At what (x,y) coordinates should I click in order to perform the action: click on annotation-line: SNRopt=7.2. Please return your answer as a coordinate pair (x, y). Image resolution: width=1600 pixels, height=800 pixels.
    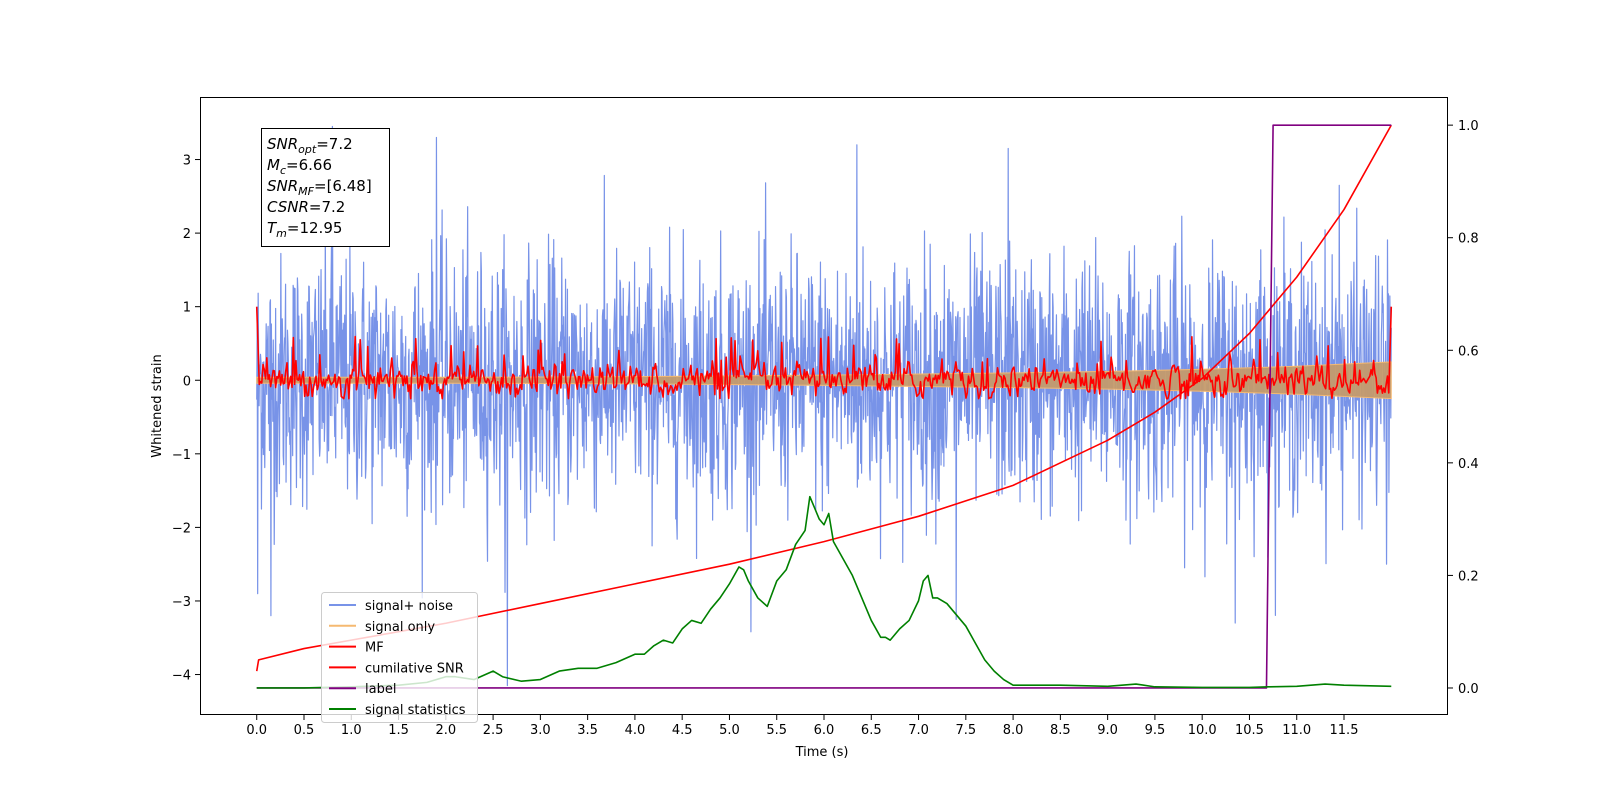
    Looking at the image, I should click on (310, 145).